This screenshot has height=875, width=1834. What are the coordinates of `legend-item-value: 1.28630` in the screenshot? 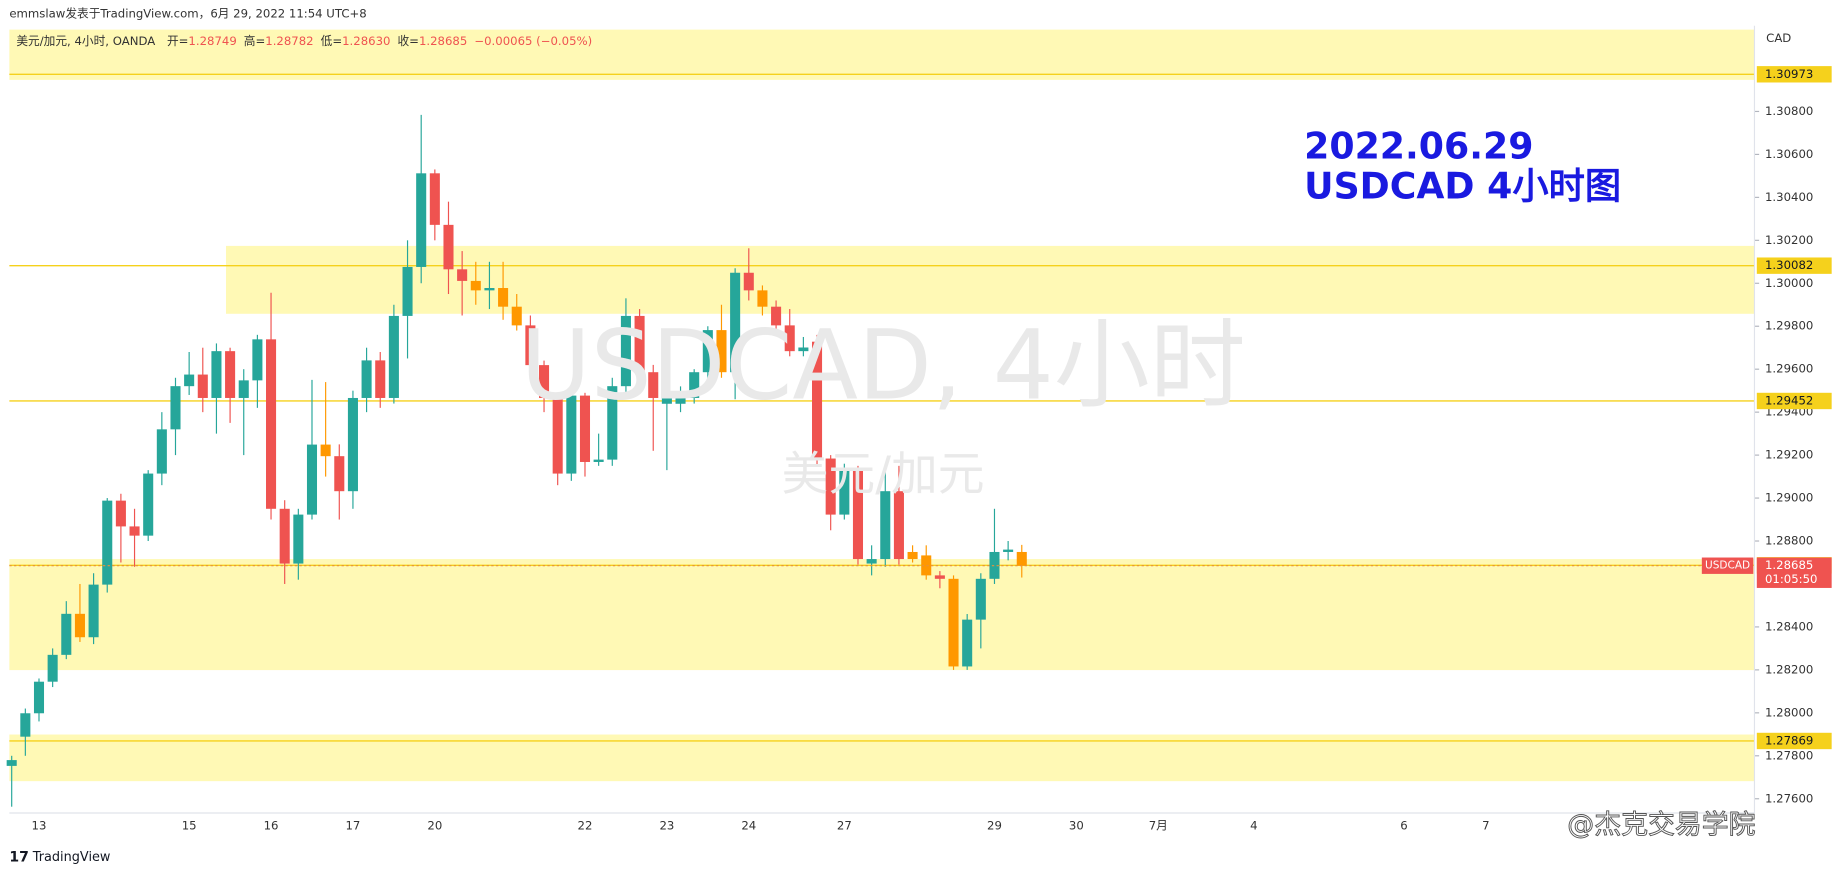 It's located at (366, 40).